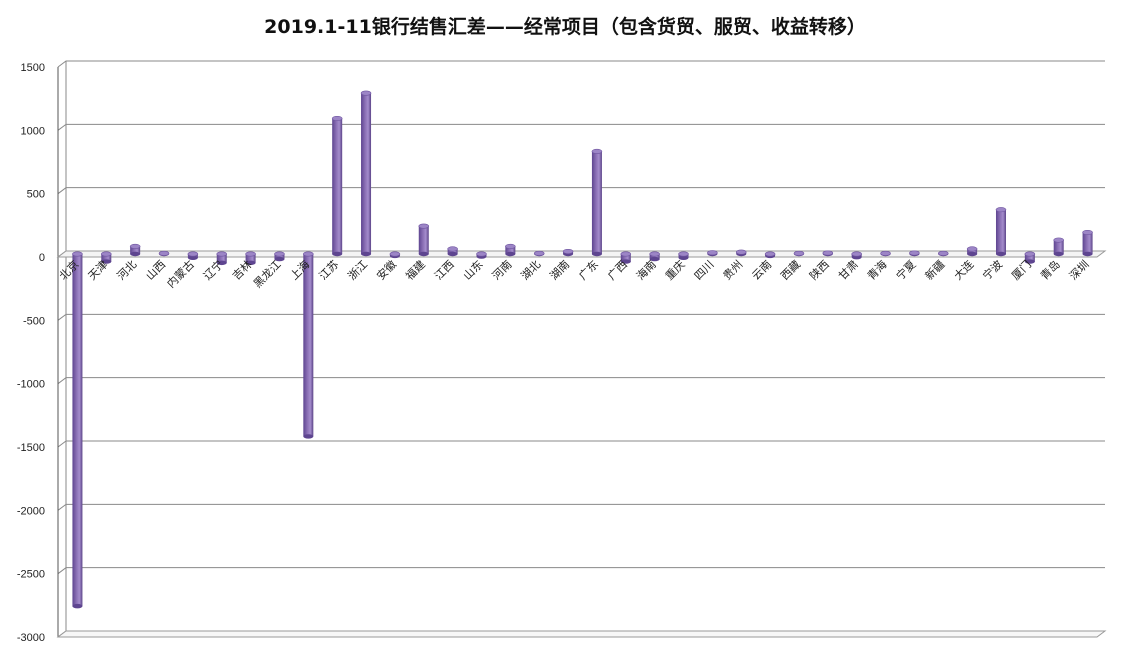 The image size is (1130, 656). I want to click on x-category-label: 深圳, so click(1079, 270).